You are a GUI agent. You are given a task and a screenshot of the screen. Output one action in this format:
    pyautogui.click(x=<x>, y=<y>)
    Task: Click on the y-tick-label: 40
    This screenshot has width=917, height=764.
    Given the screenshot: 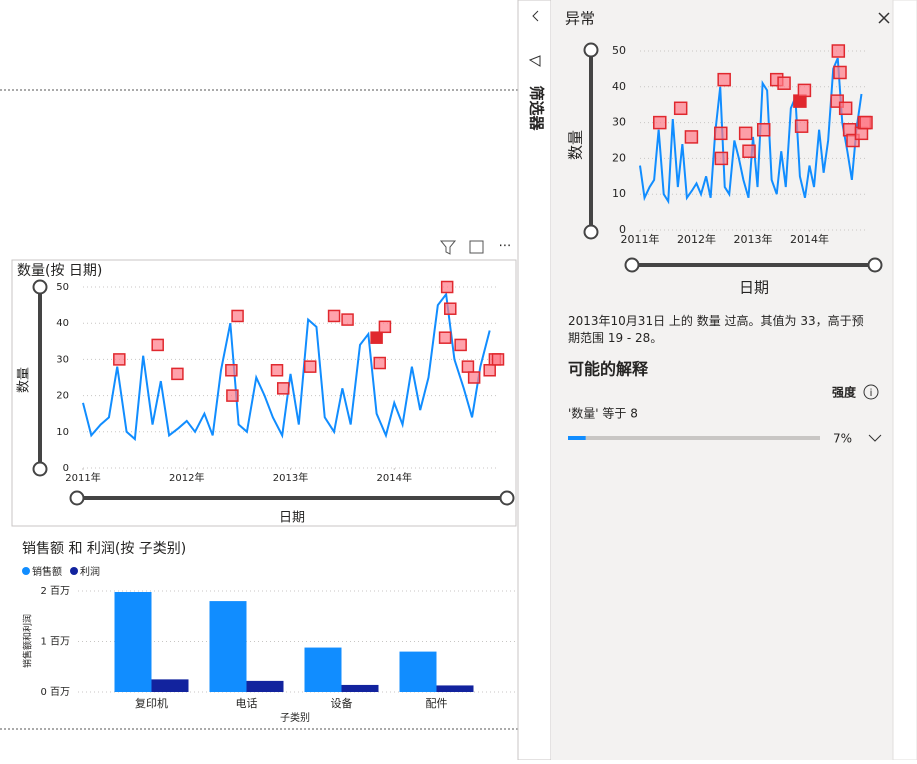 What is the action you would take?
    pyautogui.click(x=619, y=86)
    